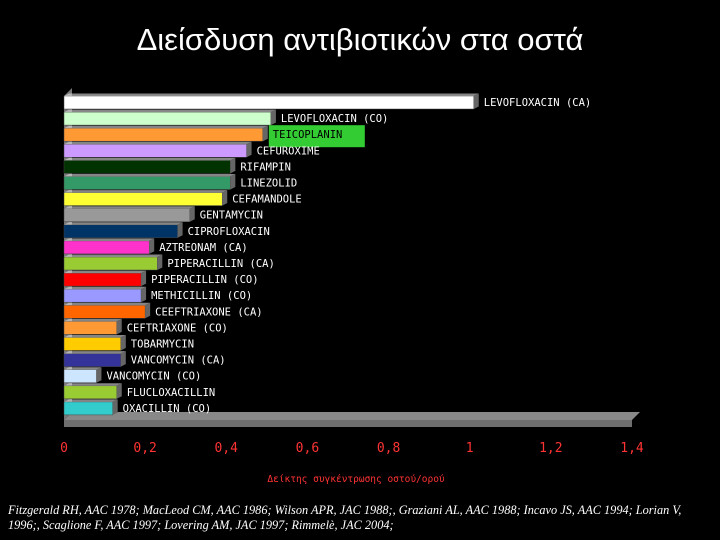 This screenshot has height=540, width=720. What do you see at coordinates (137, 407) in the screenshot?
I see `bar-oxacillin-co: OXACILLIN (CO)` at bounding box center [137, 407].